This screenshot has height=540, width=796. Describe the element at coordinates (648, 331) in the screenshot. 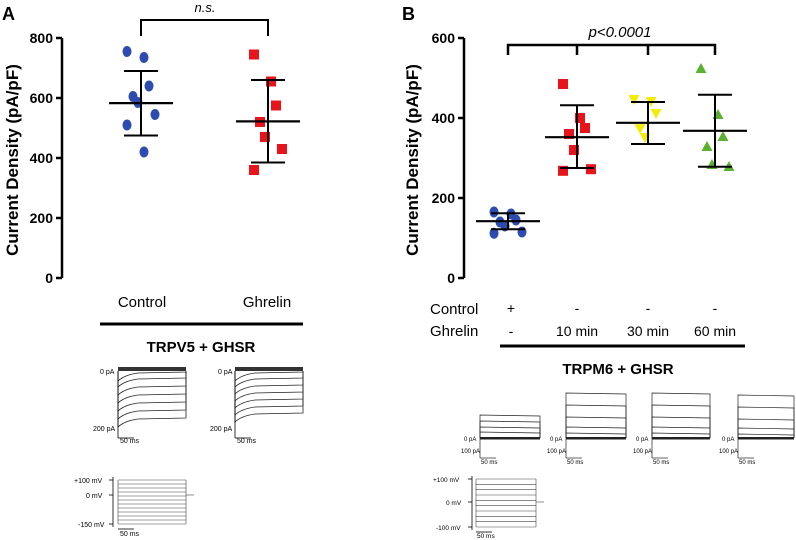

I see `condition-cell: 30 min` at that location.